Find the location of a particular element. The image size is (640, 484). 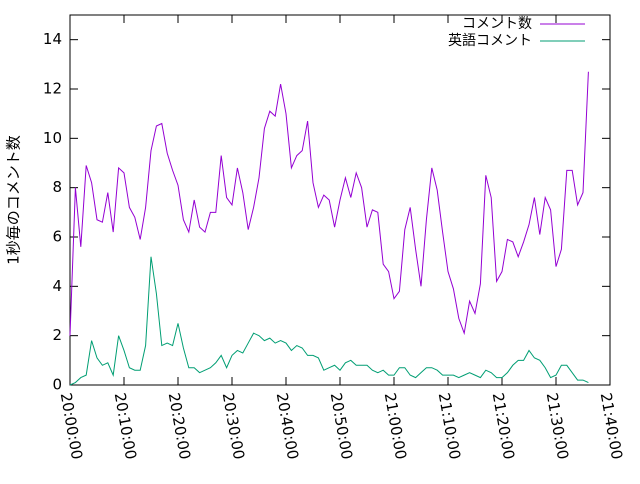

legend-label: 英語コメント is located at coordinates (490, 40).